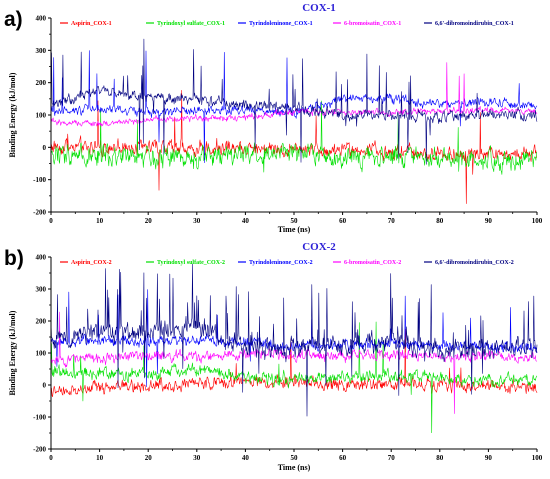 Image resolution: width=550 pixels, height=479 pixels. What do you see at coordinates (474, 24) in the screenshot?
I see `legend-label: 6,6'-dibromoindirubin_COX-1` at bounding box center [474, 24].